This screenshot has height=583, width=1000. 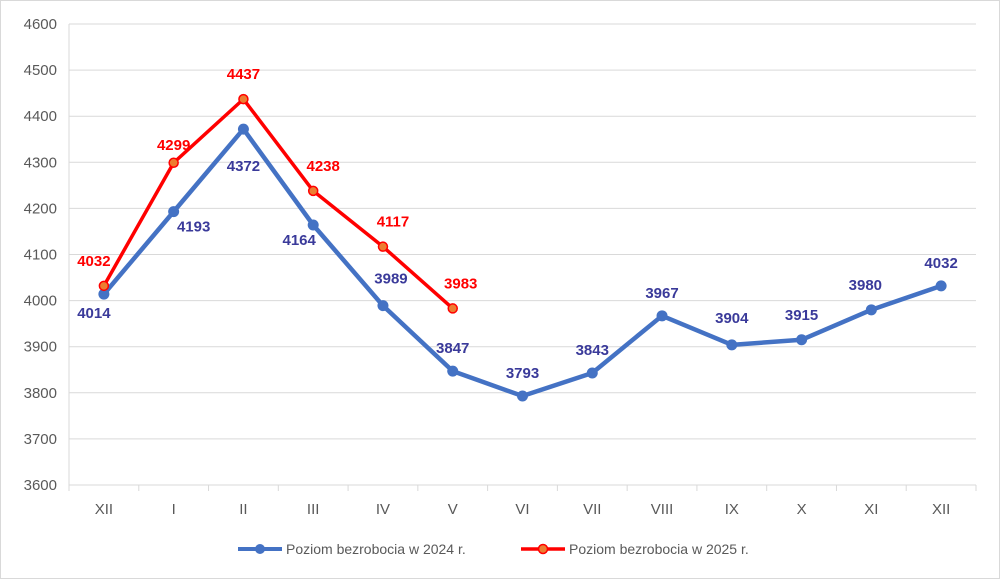 I want to click on y-tick-label: 3800, so click(x=40, y=393).